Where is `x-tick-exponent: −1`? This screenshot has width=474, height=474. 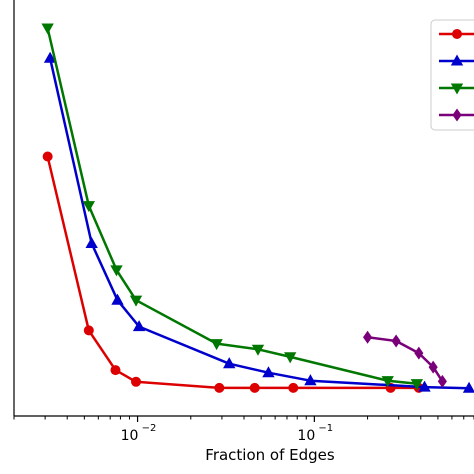
x-tick-exponent: −1 is located at coordinates (325, 428).